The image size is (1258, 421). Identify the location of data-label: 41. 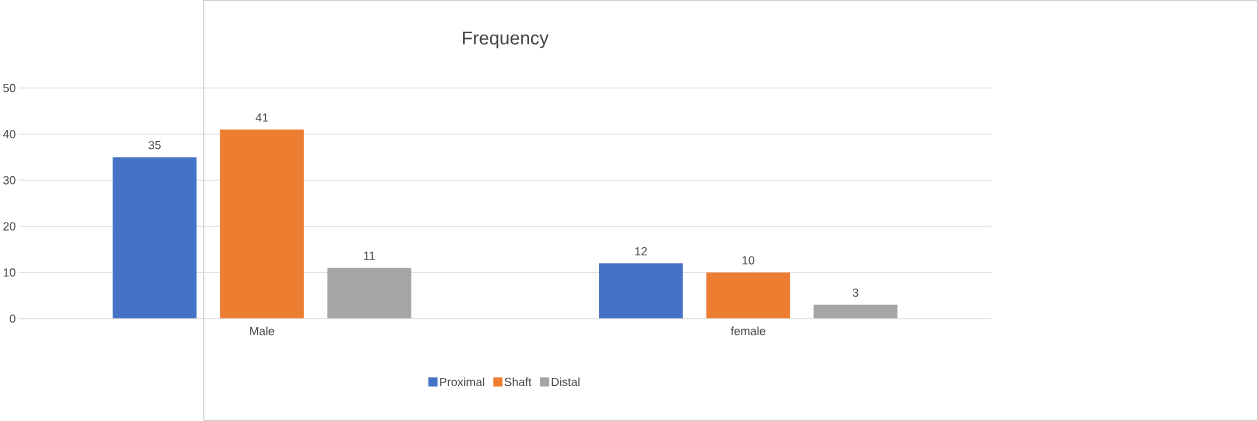
(261, 117).